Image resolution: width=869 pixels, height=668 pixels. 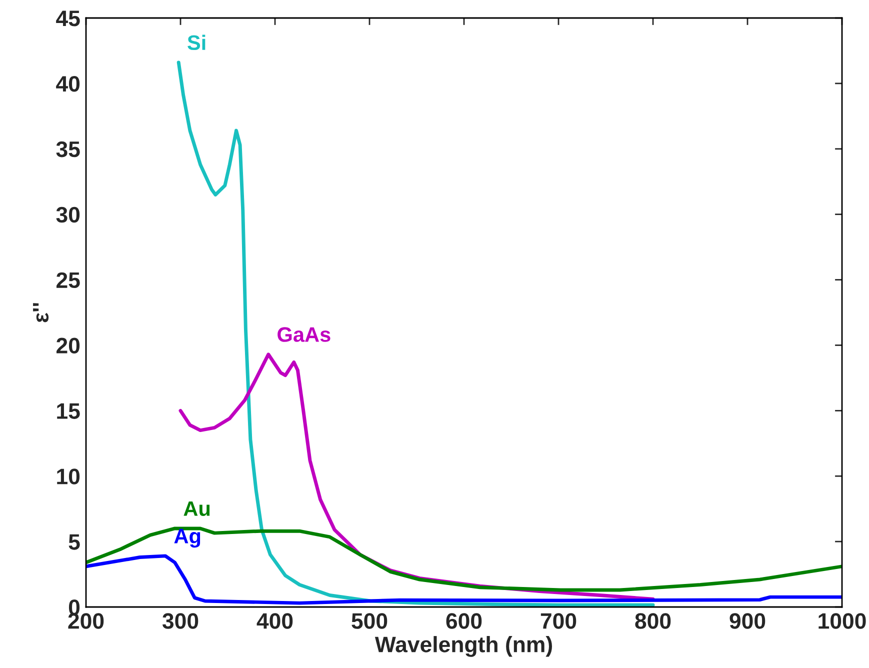 I want to click on x-tick-label: 200, so click(x=86, y=621).